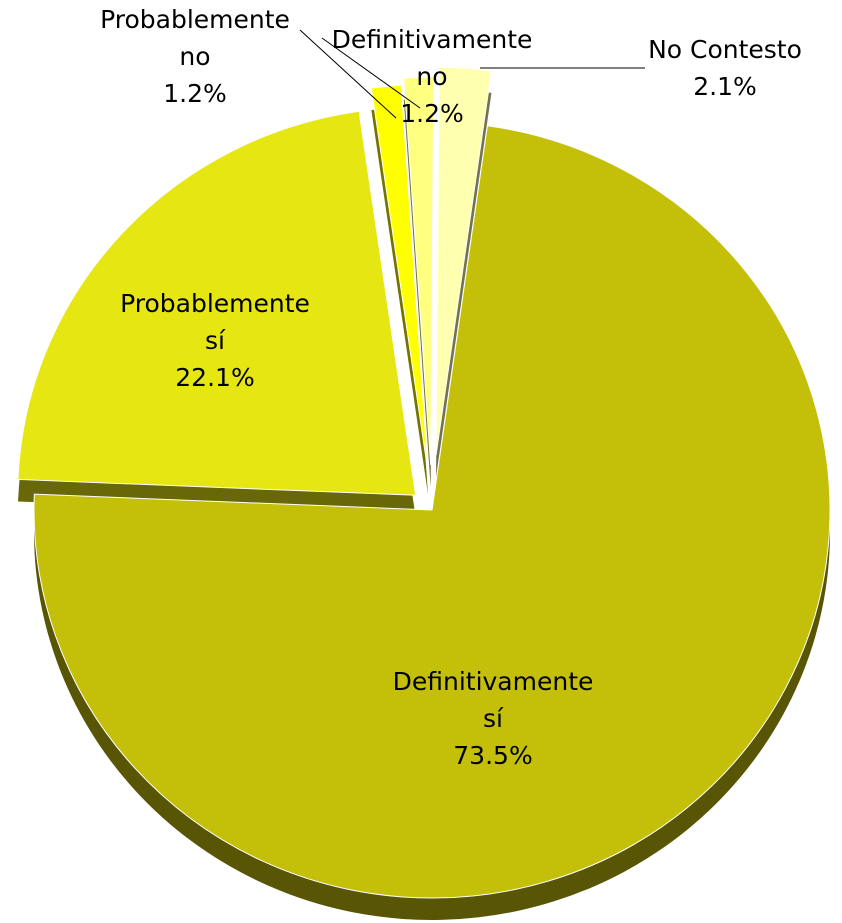  What do you see at coordinates (400, 301) in the screenshot?
I see `slice-side` at bounding box center [400, 301].